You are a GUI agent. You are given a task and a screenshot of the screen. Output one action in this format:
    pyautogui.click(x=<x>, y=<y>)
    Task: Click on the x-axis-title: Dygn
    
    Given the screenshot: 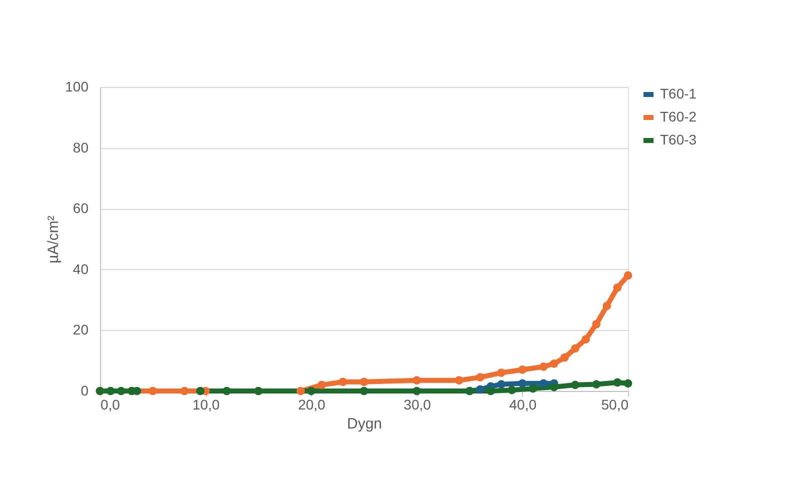 What is the action you would take?
    pyautogui.click(x=364, y=424)
    